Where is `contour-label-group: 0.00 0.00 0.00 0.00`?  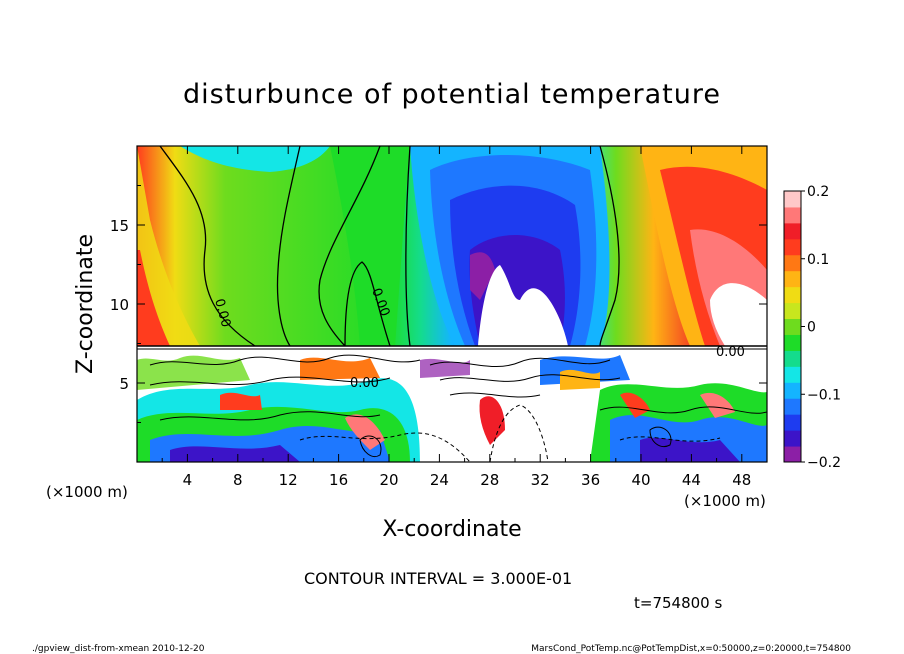
contour-label-group: 0.00 0.00 0.00 0.00 is located at coordinates (478, 338).